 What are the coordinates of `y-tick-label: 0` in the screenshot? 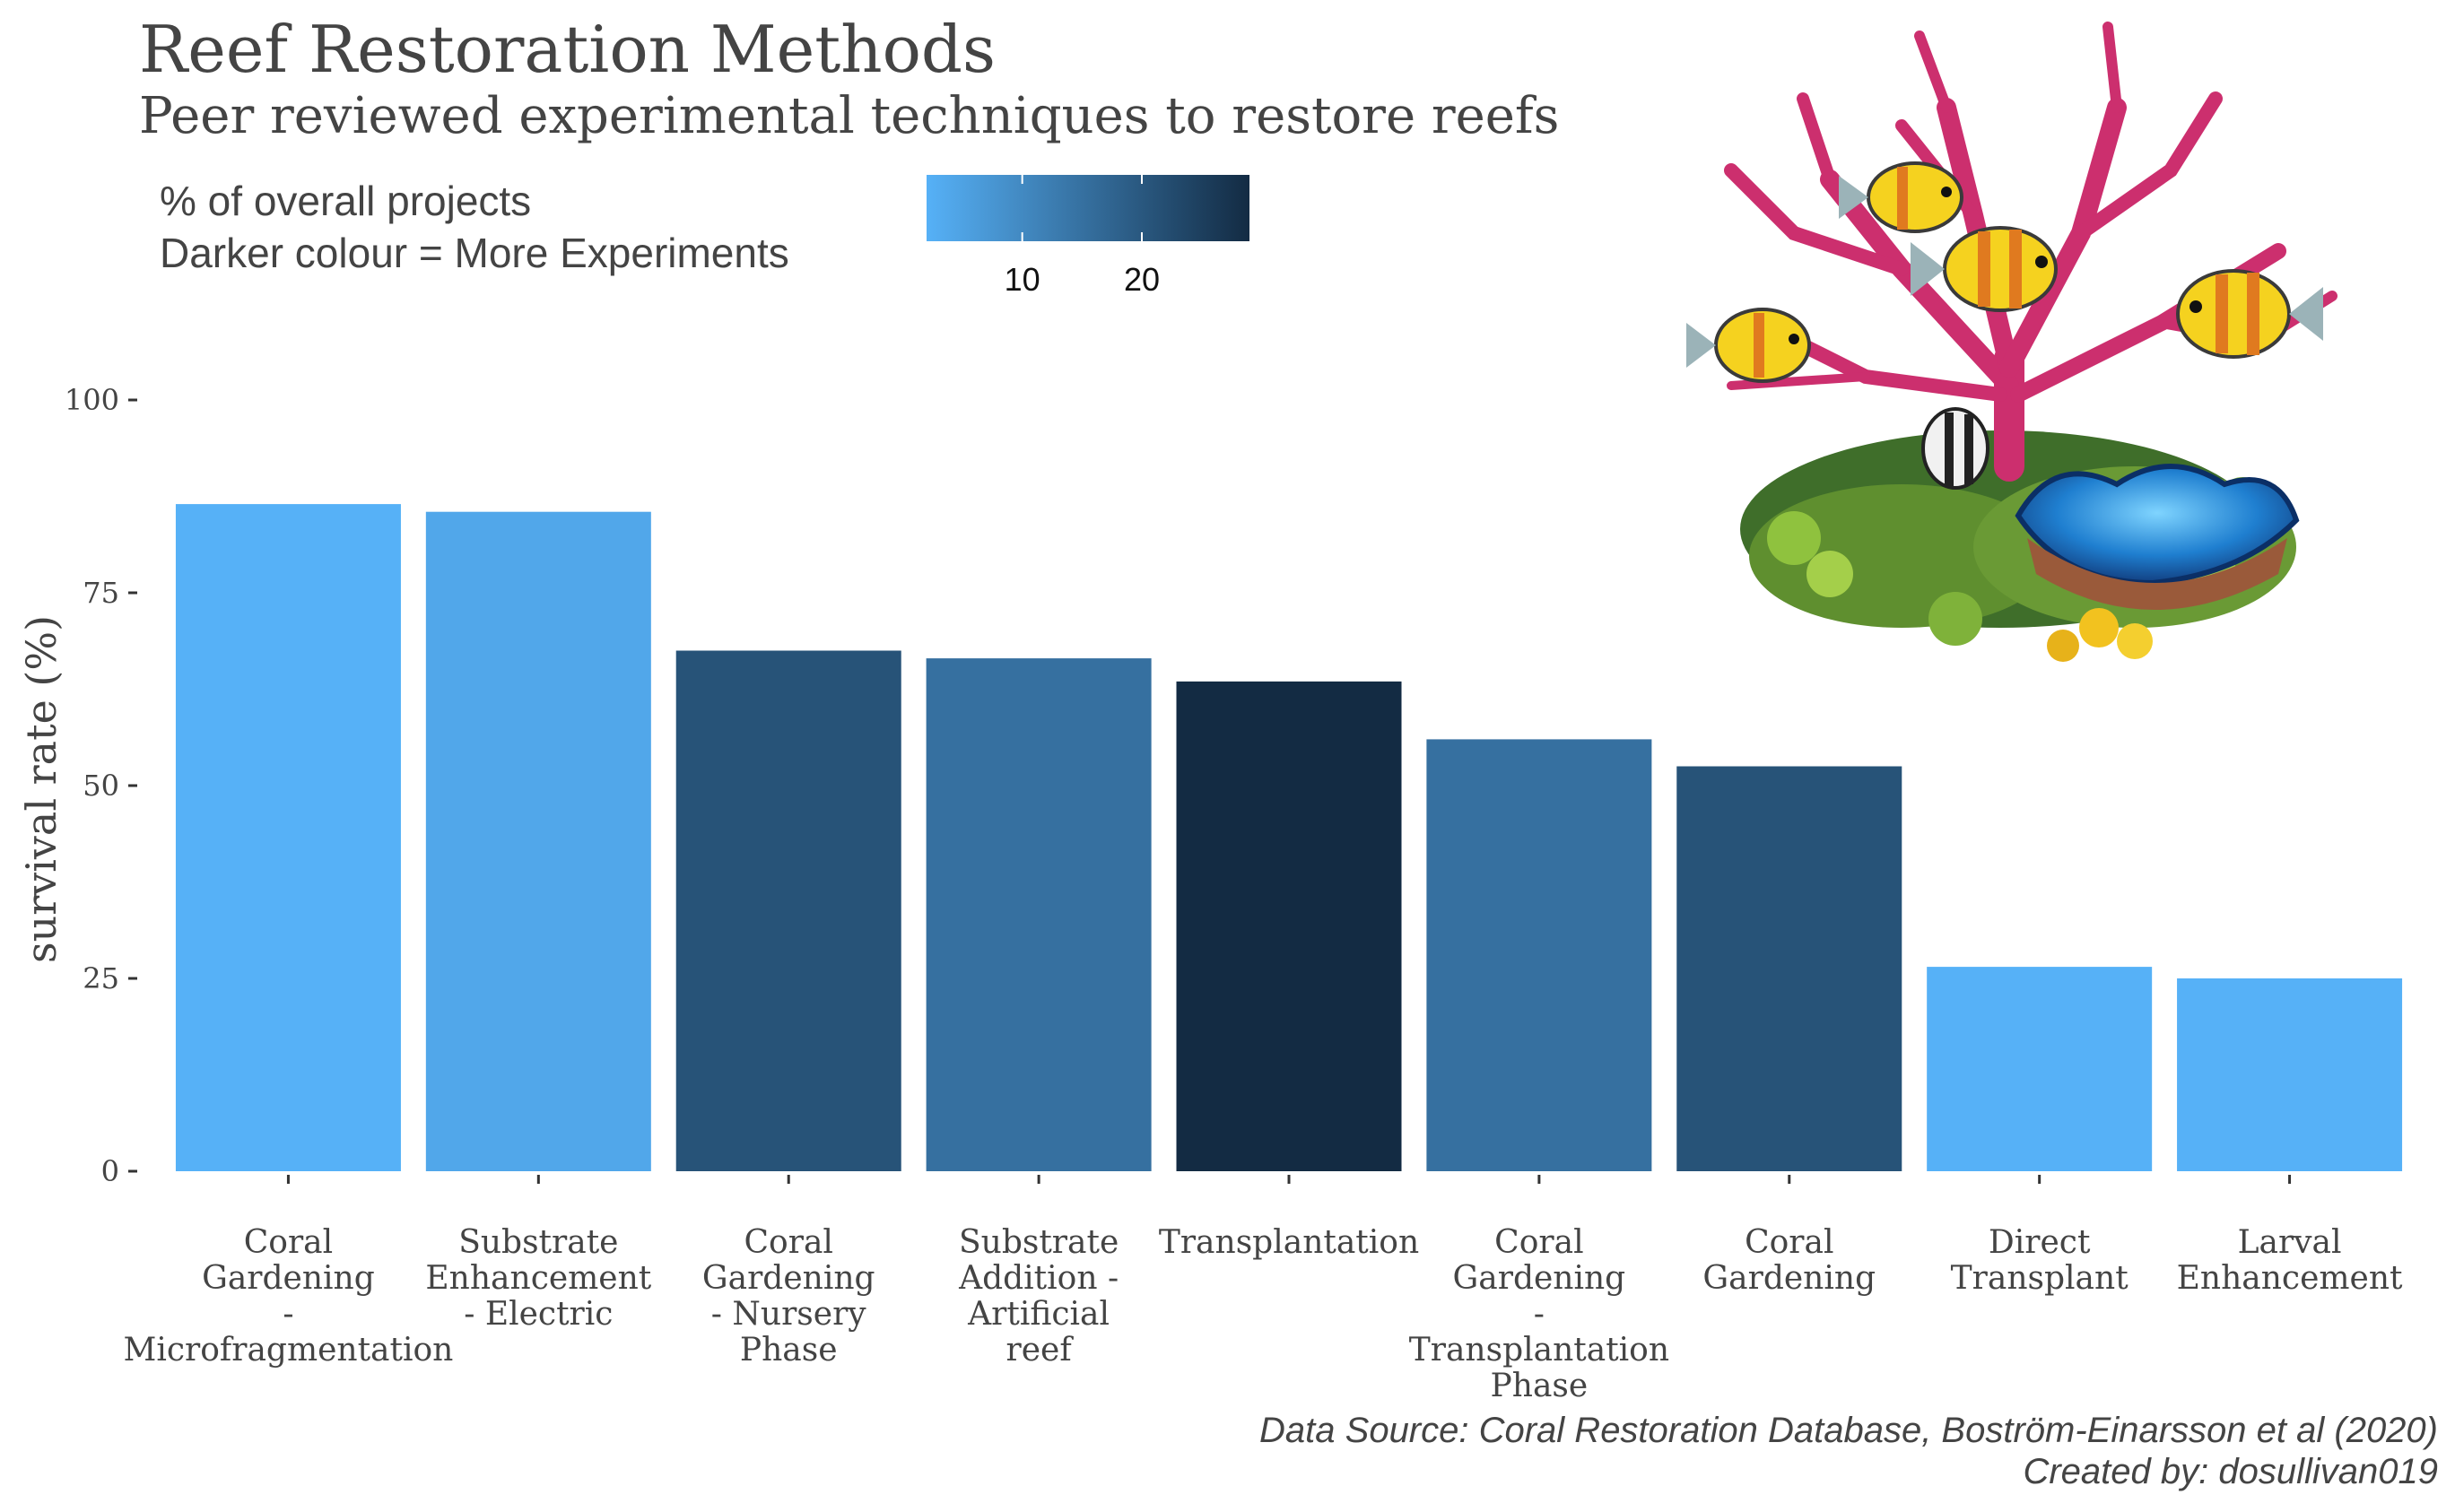 It's located at (110, 1171).